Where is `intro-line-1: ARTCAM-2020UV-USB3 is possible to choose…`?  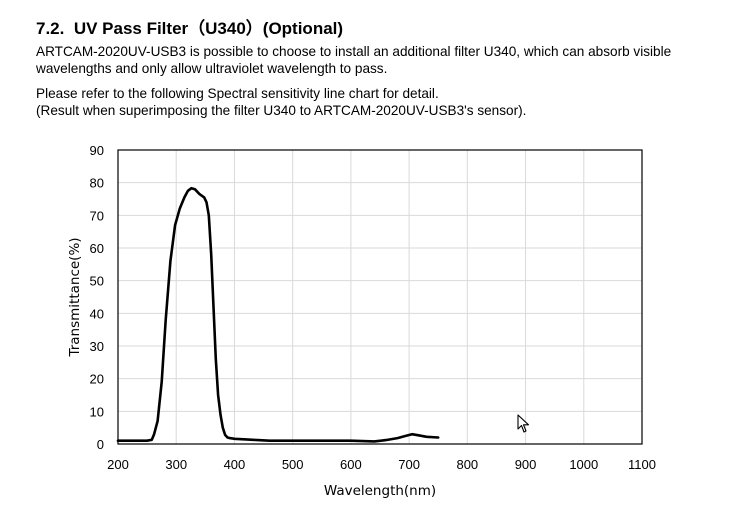
intro-line-1: ARTCAM-2020UV-USB3 is possible to choose… is located at coordinates (354, 51).